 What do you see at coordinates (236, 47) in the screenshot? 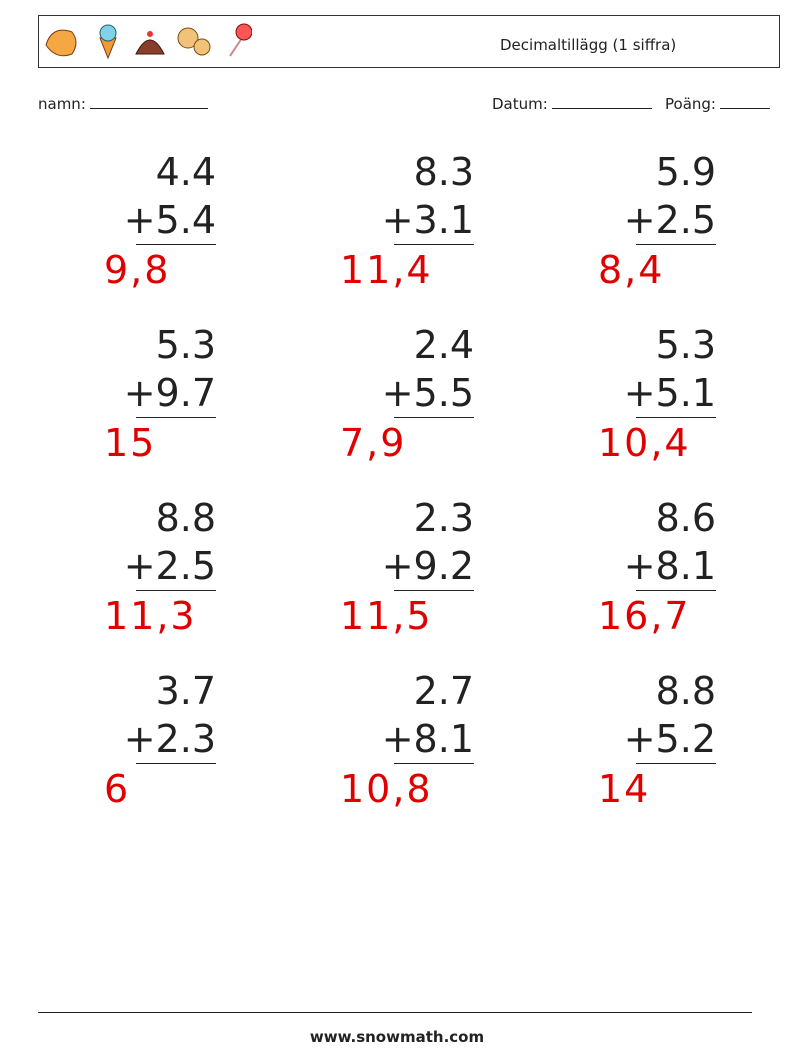
I see `lollipop-stick` at bounding box center [236, 47].